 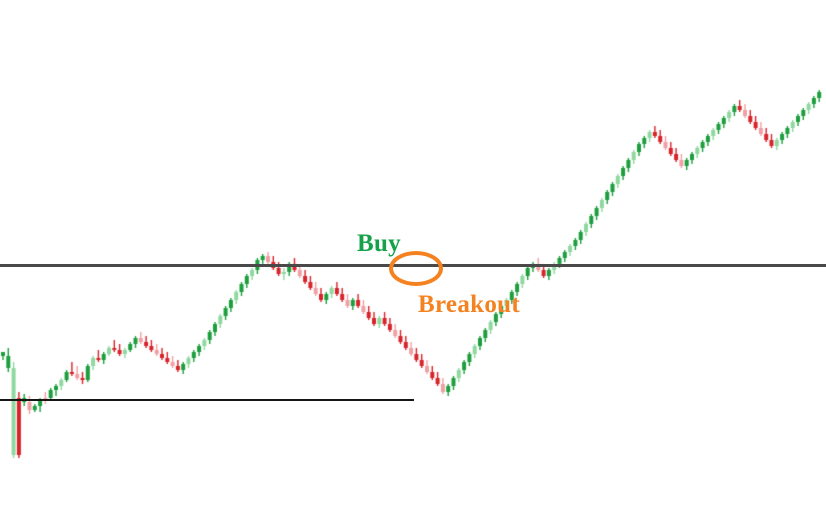 I want to click on support-level-line, so click(x=207, y=400).